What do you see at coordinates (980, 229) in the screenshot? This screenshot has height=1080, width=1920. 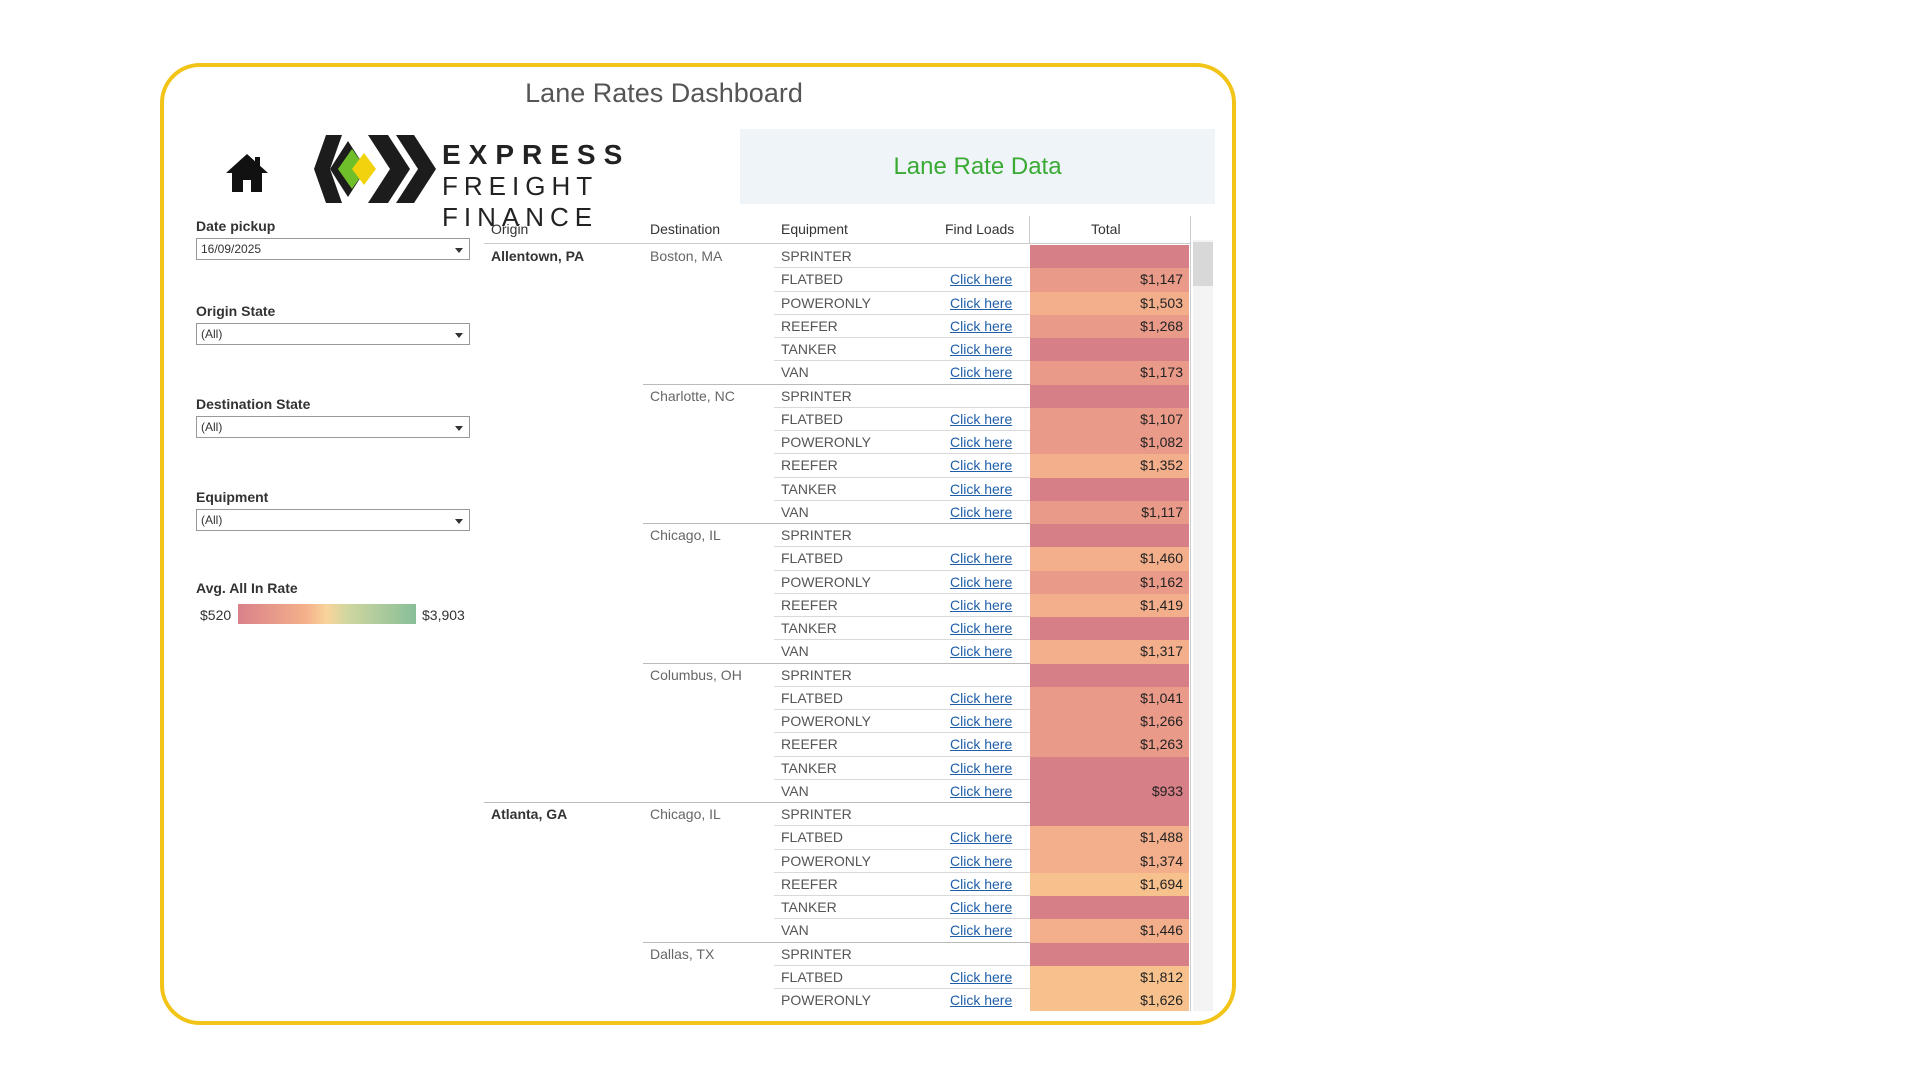 I see `column-header-find-loads: Find Loads` at bounding box center [980, 229].